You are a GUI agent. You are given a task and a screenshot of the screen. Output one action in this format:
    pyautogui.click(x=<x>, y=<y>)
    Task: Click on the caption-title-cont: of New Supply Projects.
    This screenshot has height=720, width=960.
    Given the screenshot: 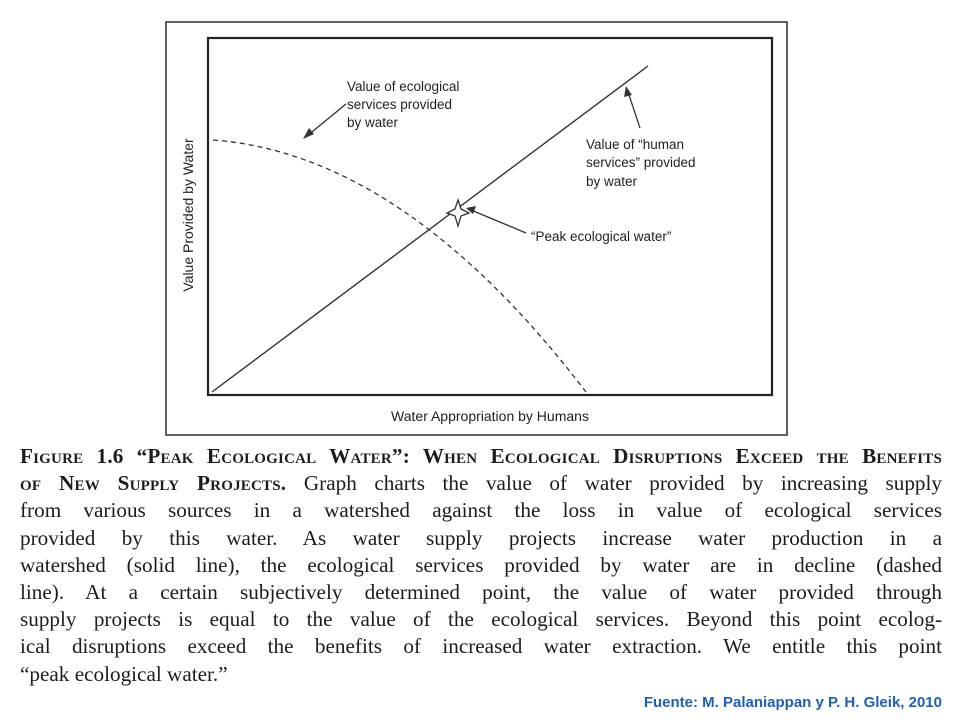 What is the action you would take?
    pyautogui.click(x=153, y=483)
    